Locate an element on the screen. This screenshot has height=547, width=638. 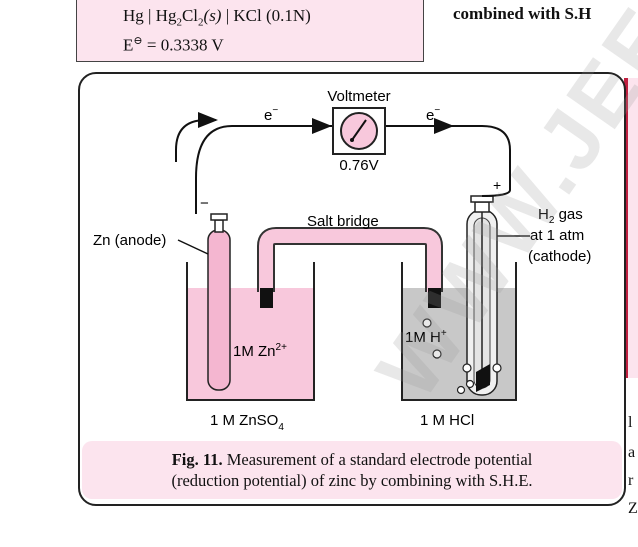
formula-line-2: E⊖ = 0.3338 V is located at coordinates (173, 45).